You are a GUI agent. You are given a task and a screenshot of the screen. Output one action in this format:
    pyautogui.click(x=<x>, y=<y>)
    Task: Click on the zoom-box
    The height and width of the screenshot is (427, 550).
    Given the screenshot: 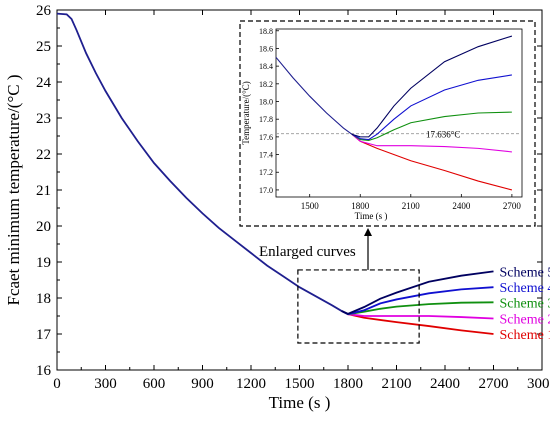 What is the action you would take?
    pyautogui.click(x=358, y=306)
    